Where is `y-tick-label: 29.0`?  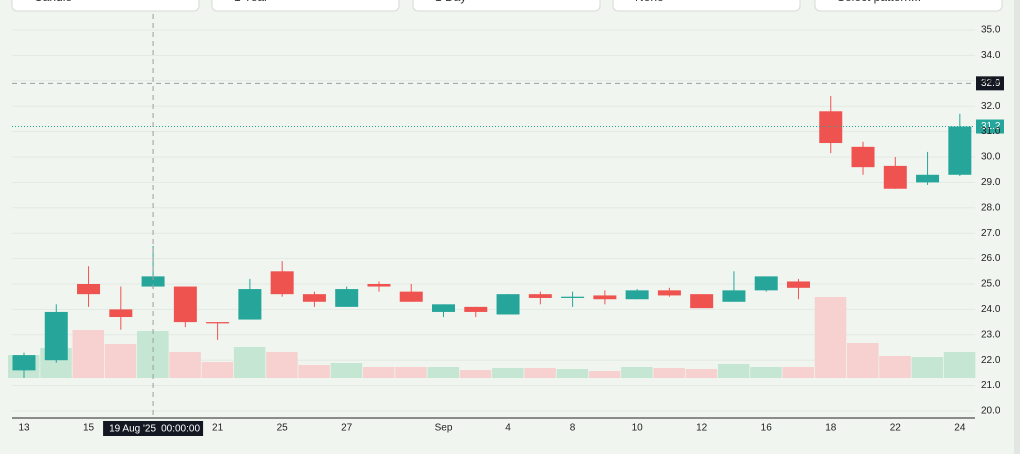
y-tick-label: 29.0 is located at coordinates (991, 182).